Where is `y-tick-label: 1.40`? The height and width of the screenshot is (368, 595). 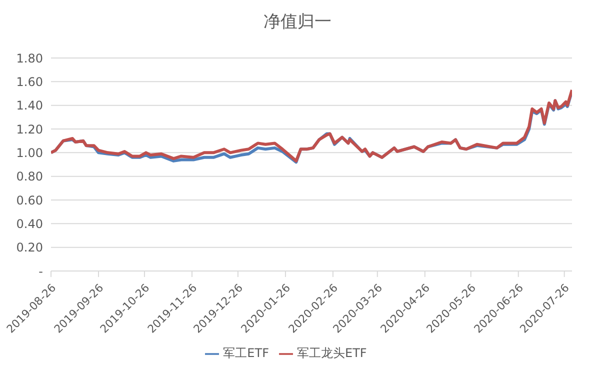
y-tick-label: 1.40 is located at coordinates (29, 105).